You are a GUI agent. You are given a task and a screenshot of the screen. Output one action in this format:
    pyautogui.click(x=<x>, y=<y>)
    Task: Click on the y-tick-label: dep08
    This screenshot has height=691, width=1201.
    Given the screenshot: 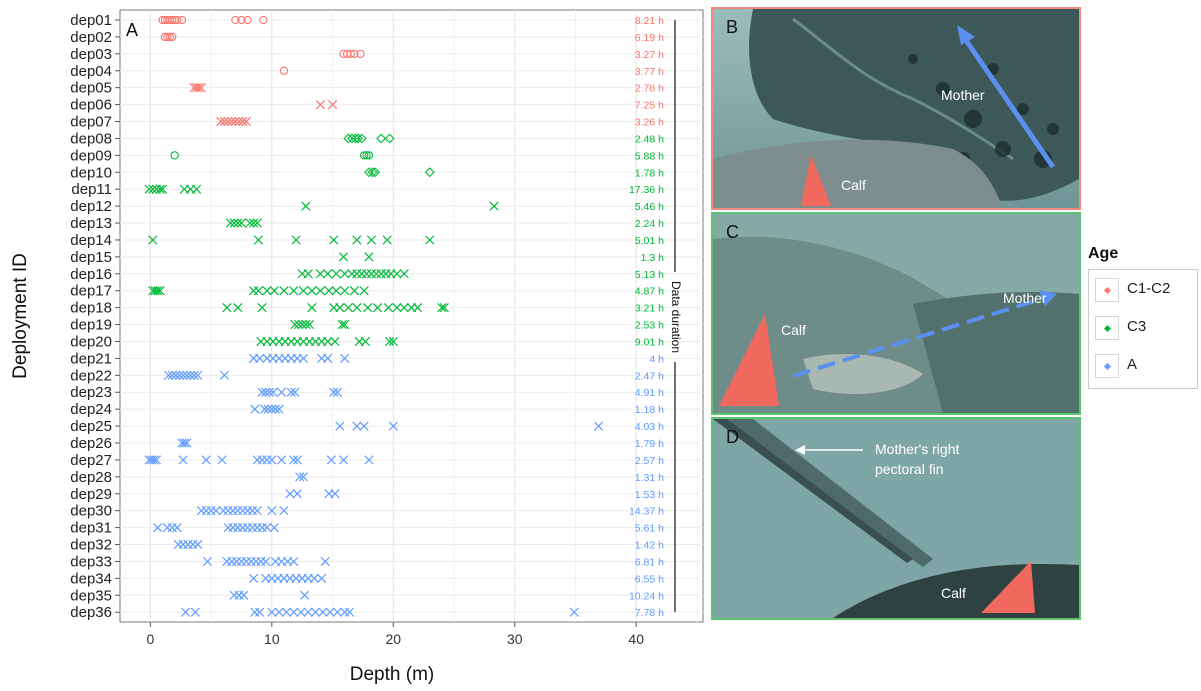 What is the action you would take?
    pyautogui.click(x=91, y=138)
    